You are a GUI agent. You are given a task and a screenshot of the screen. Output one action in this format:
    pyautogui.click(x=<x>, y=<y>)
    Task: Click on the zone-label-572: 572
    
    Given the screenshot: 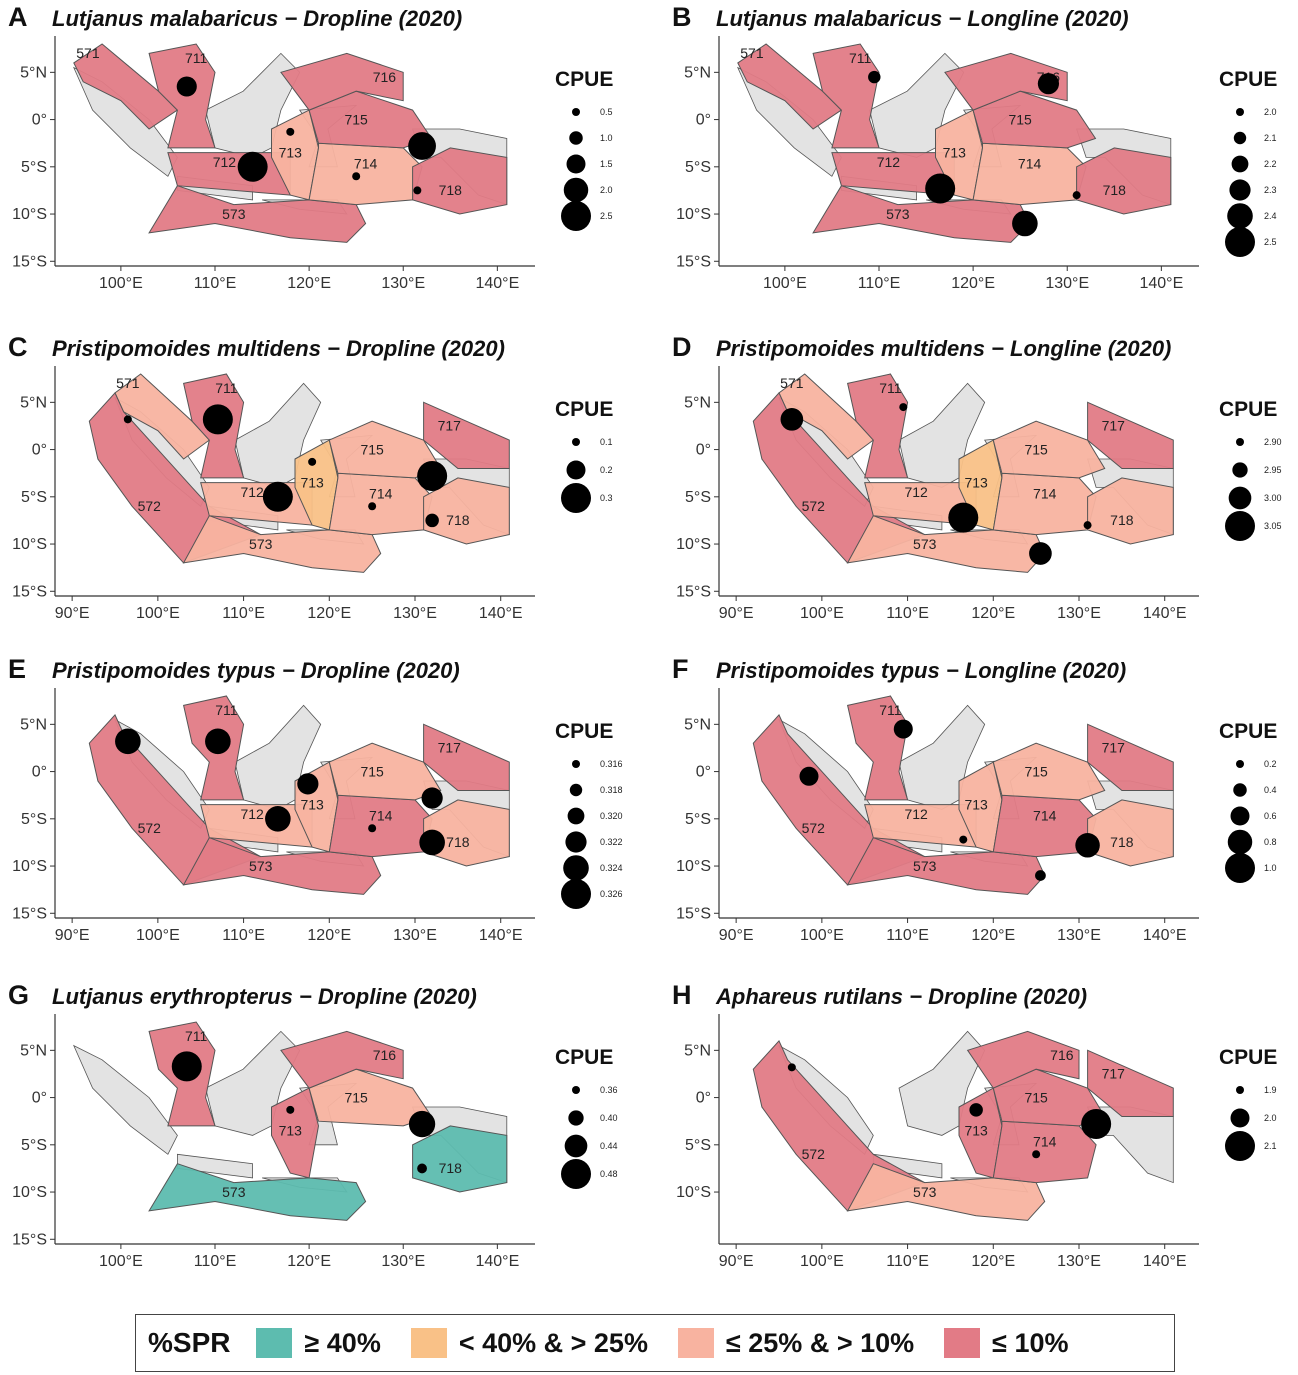 What is the action you would take?
    pyautogui.click(x=814, y=1154)
    